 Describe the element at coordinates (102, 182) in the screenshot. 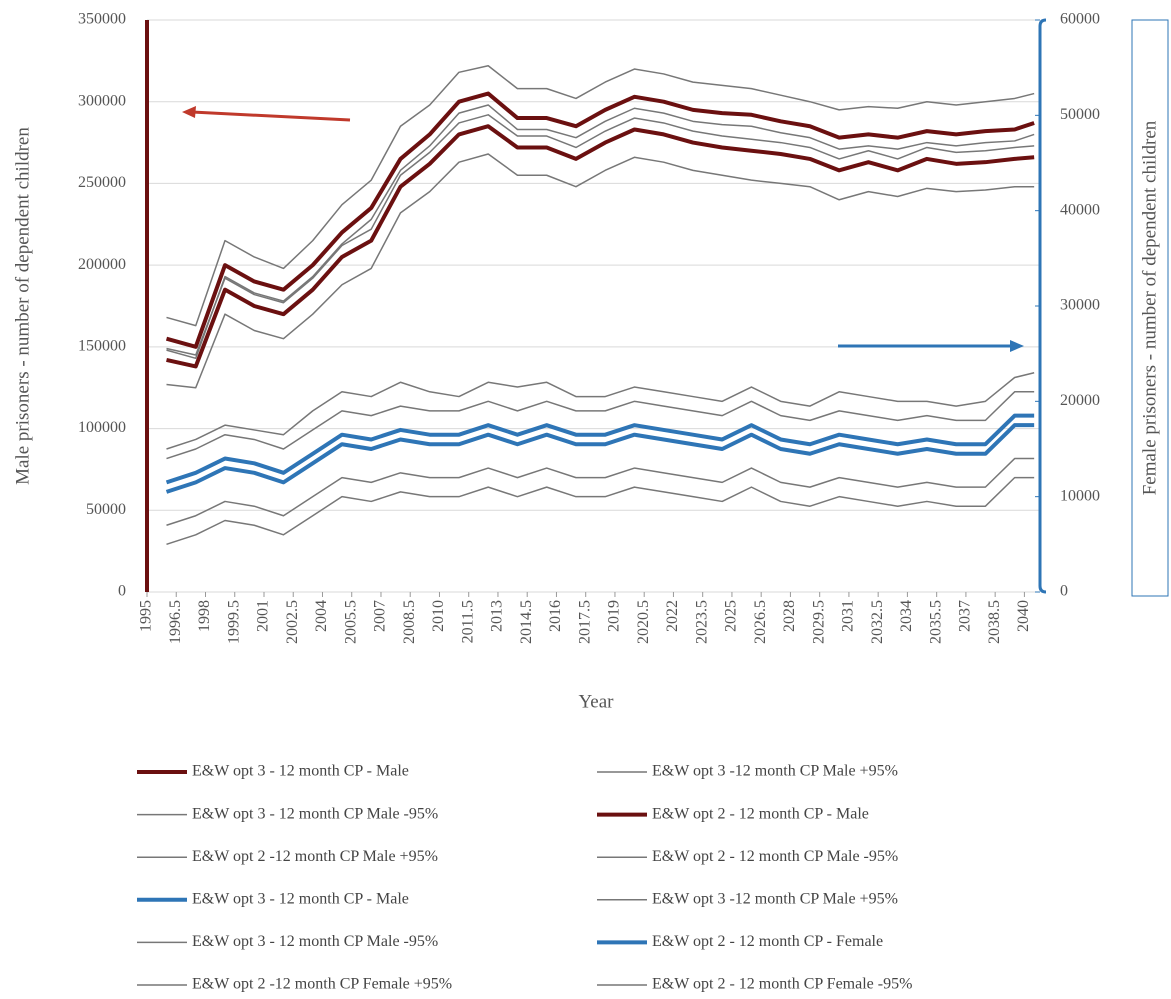

I see `y-tick-label: 250000` at that location.